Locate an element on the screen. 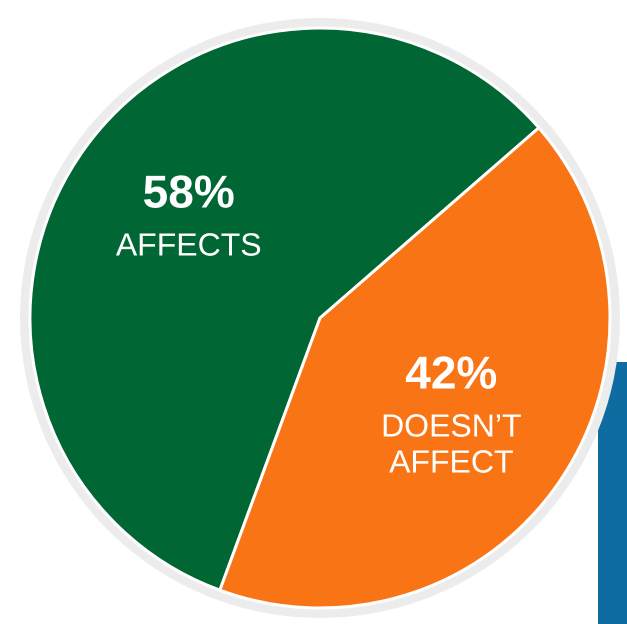 This screenshot has height=624, width=627. data-label: 58% is located at coordinates (188, 191).